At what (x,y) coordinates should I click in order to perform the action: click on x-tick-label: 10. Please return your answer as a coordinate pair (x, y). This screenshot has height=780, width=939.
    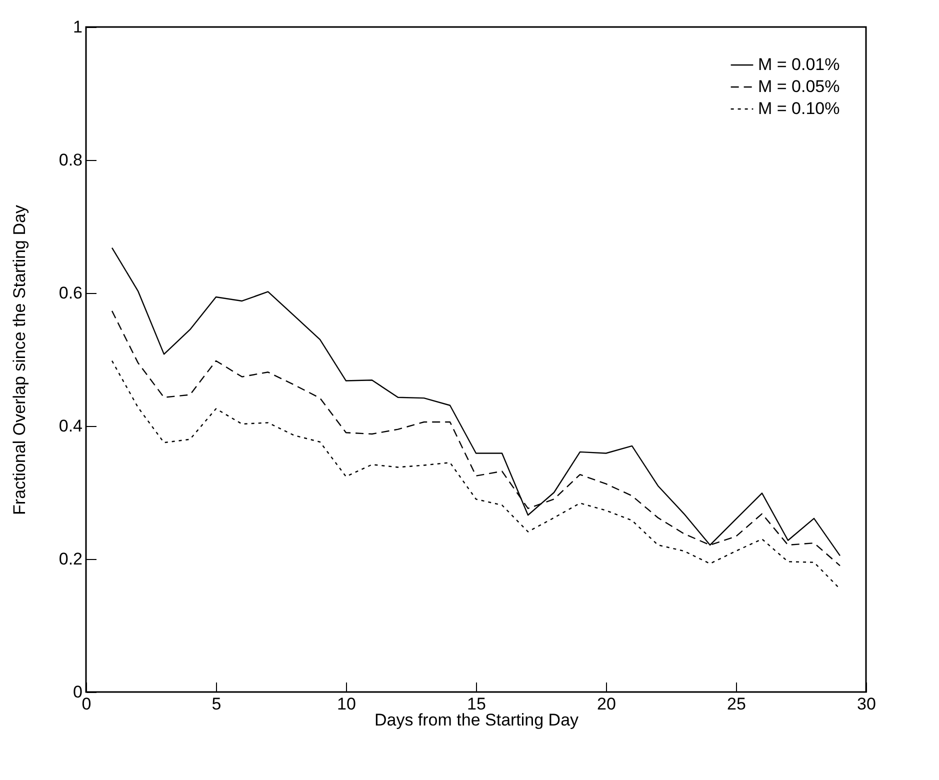
    Looking at the image, I should click on (346, 704).